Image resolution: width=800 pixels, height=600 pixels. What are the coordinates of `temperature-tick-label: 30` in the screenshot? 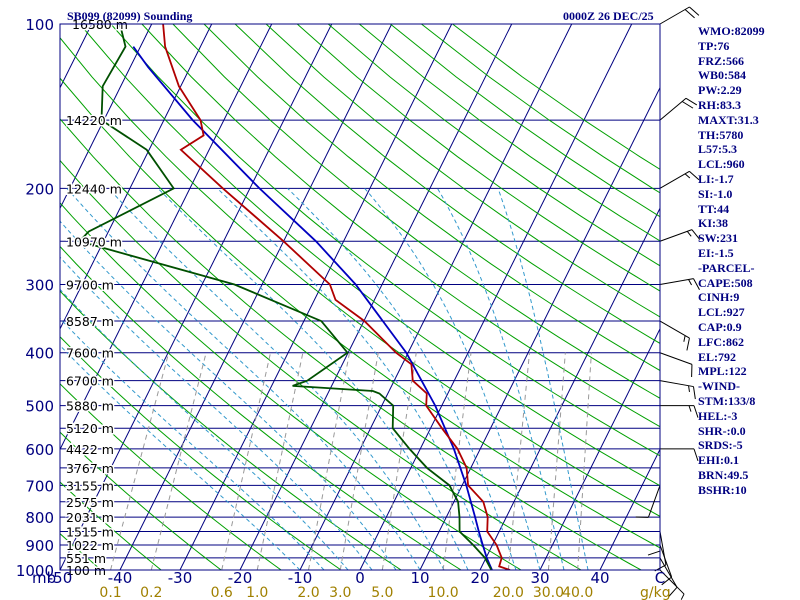 It's located at (539, 578).